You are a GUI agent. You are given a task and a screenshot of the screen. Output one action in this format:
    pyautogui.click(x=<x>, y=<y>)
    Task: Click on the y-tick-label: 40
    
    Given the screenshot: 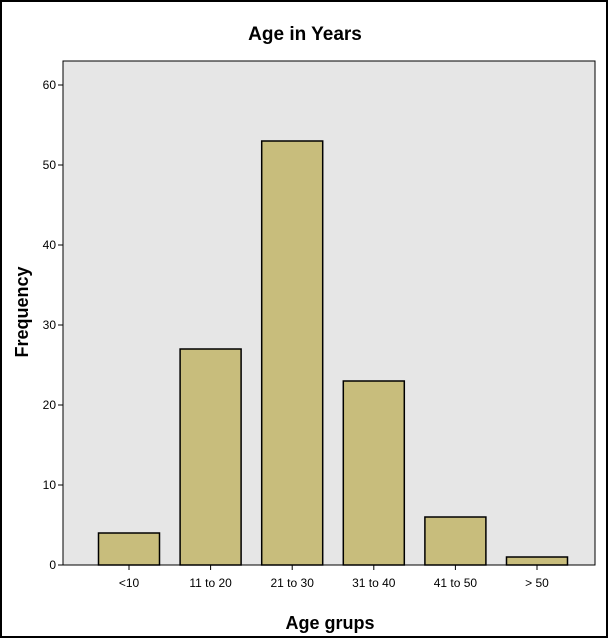 What is the action you would take?
    pyautogui.click(x=50, y=245)
    